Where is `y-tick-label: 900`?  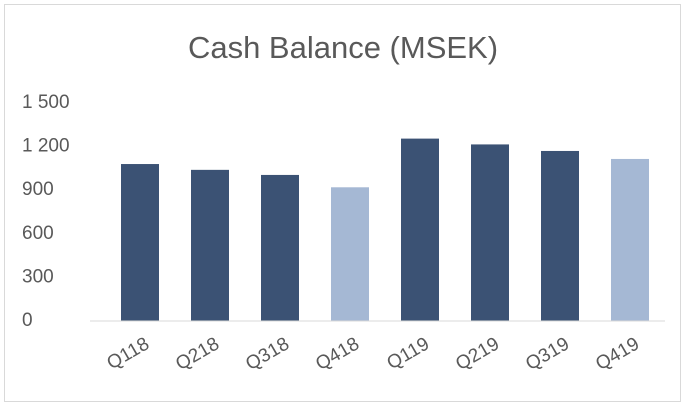 y-tick-label: 900 is located at coordinates (38, 189).